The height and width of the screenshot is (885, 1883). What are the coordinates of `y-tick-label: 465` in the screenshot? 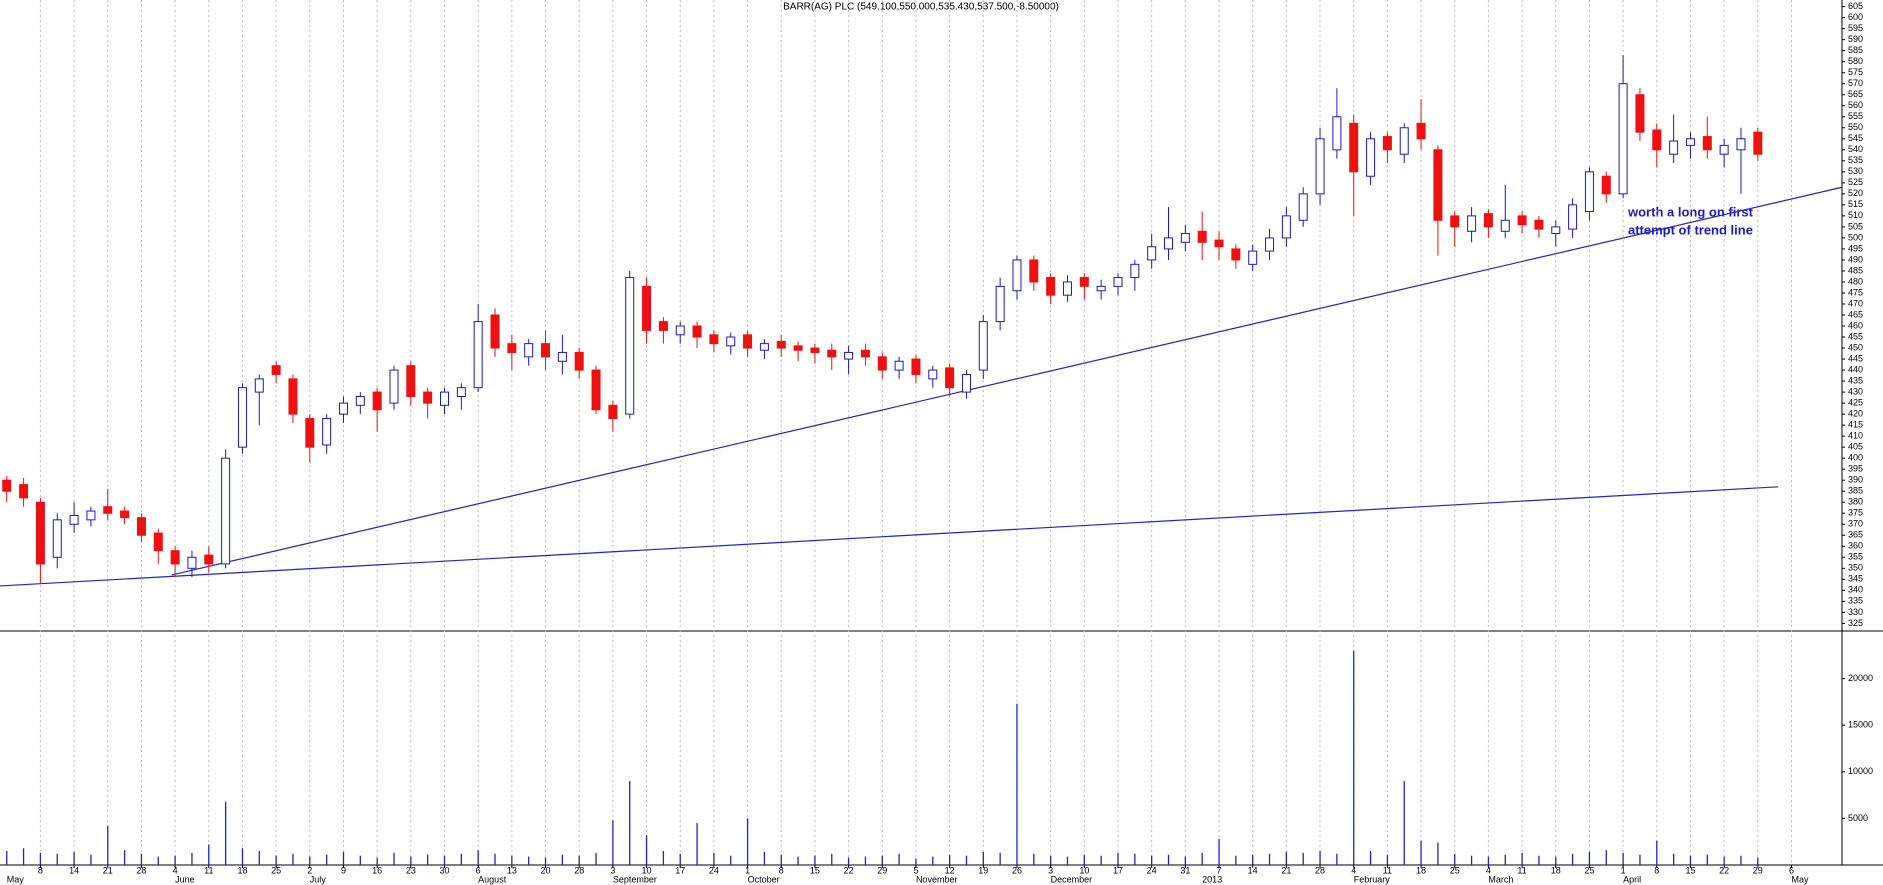 It's located at (1855, 314).